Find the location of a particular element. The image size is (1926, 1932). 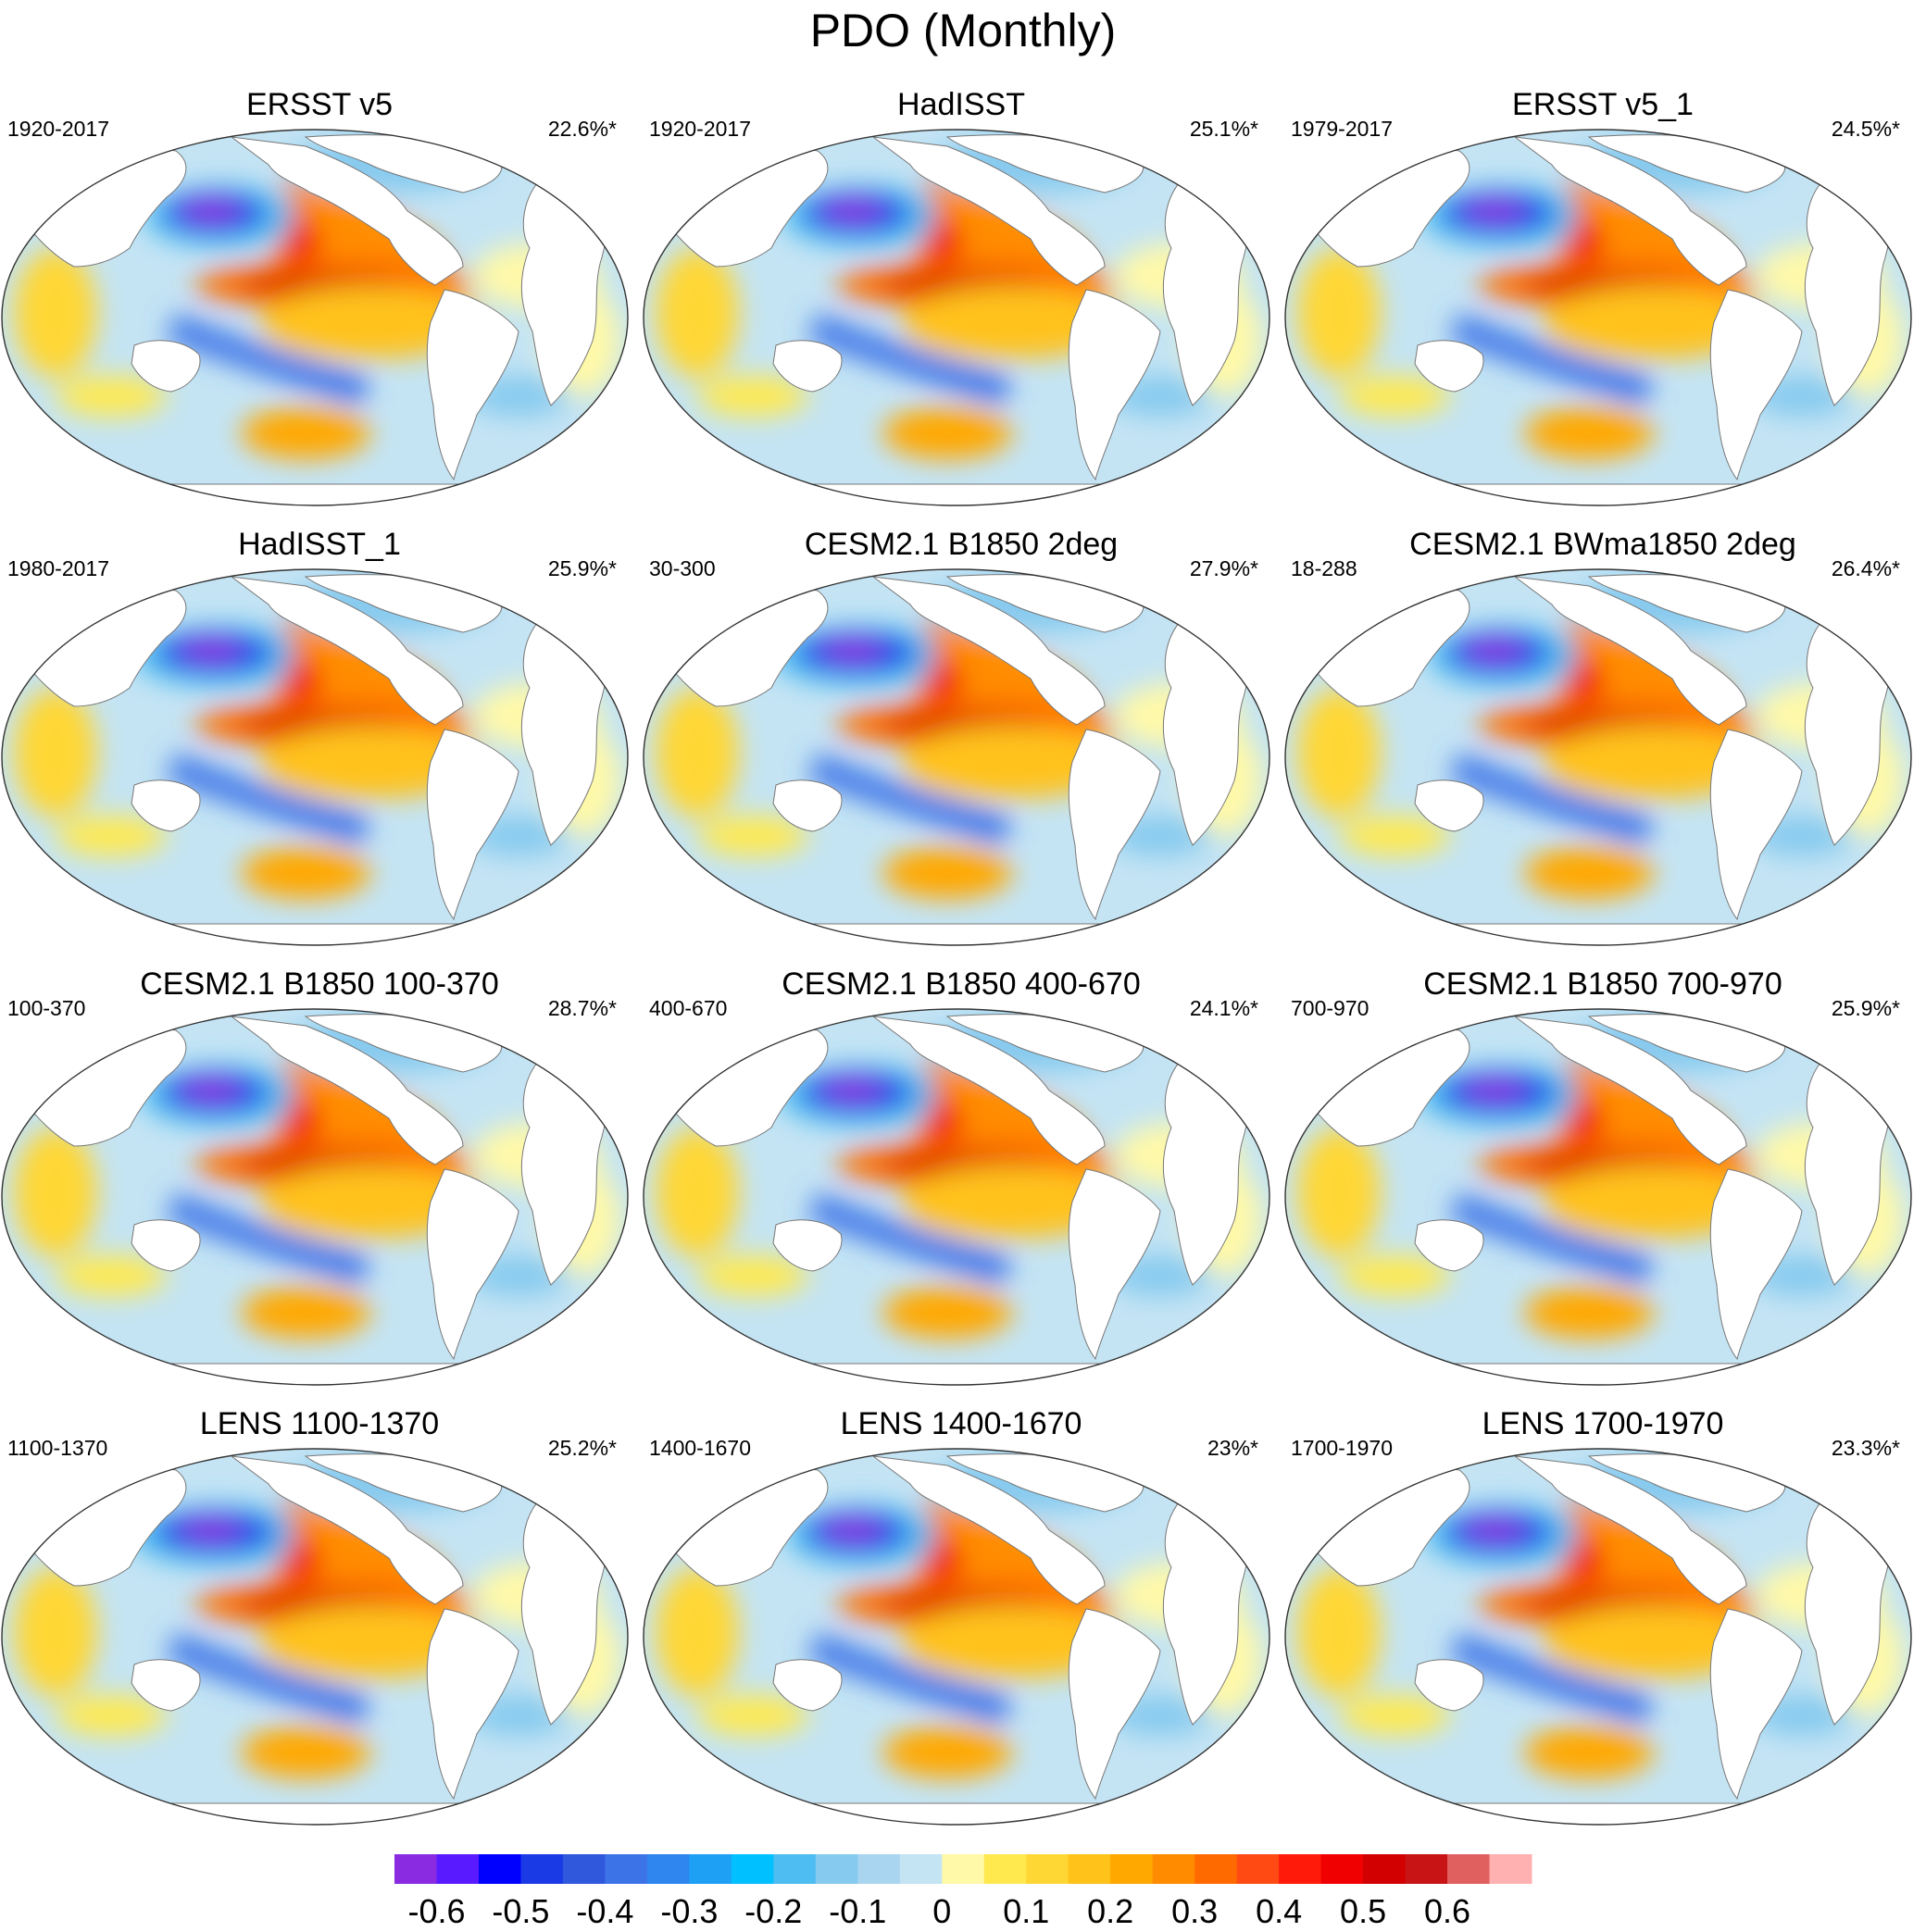

panel-title: LENS 1400-1670 is located at coordinates (961, 1423).